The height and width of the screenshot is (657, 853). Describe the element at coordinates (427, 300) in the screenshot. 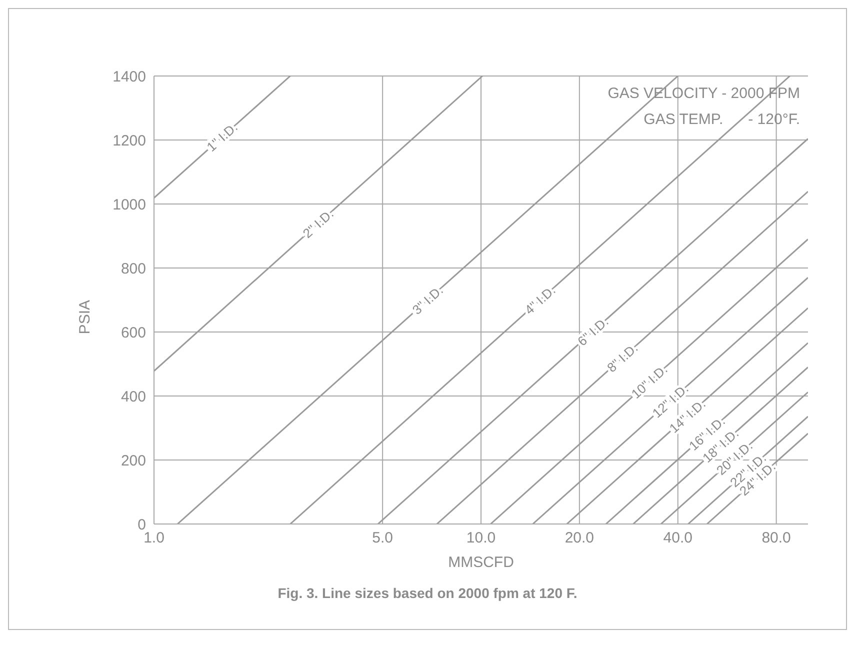

I see `text: 3" I.D.` at that location.